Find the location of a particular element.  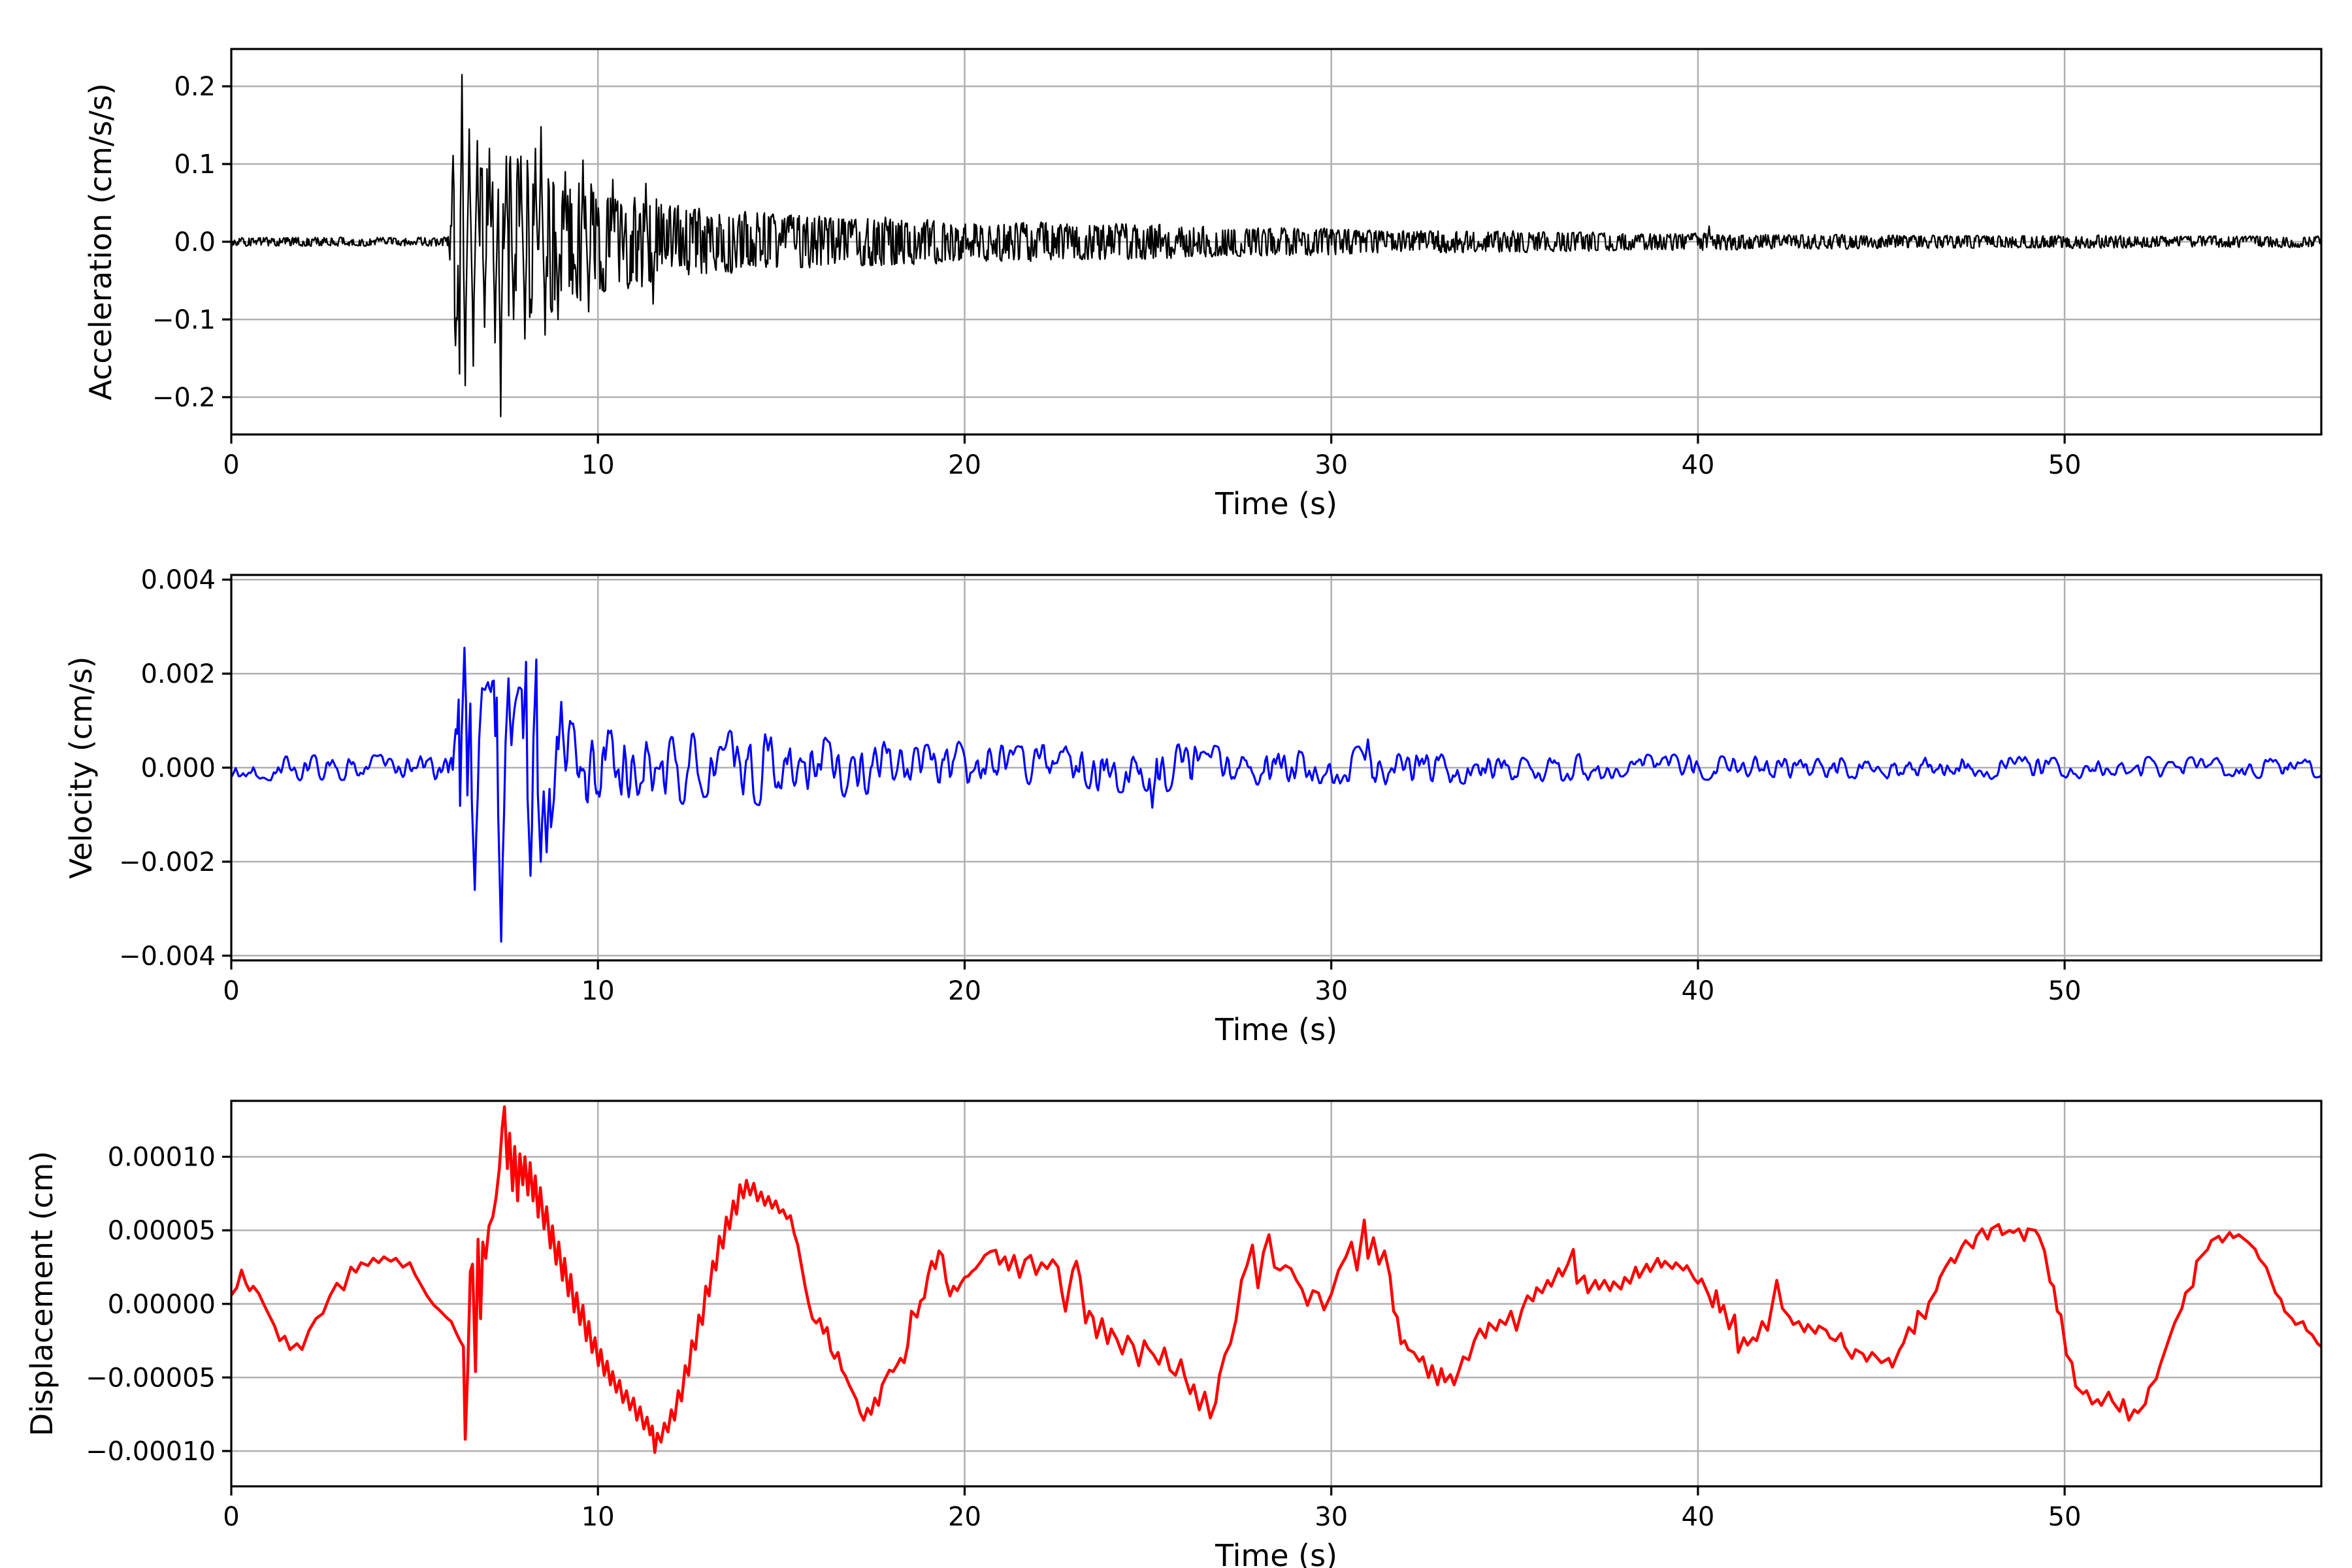

displacement-x-tick-label: 50 is located at coordinates (2065, 1517).